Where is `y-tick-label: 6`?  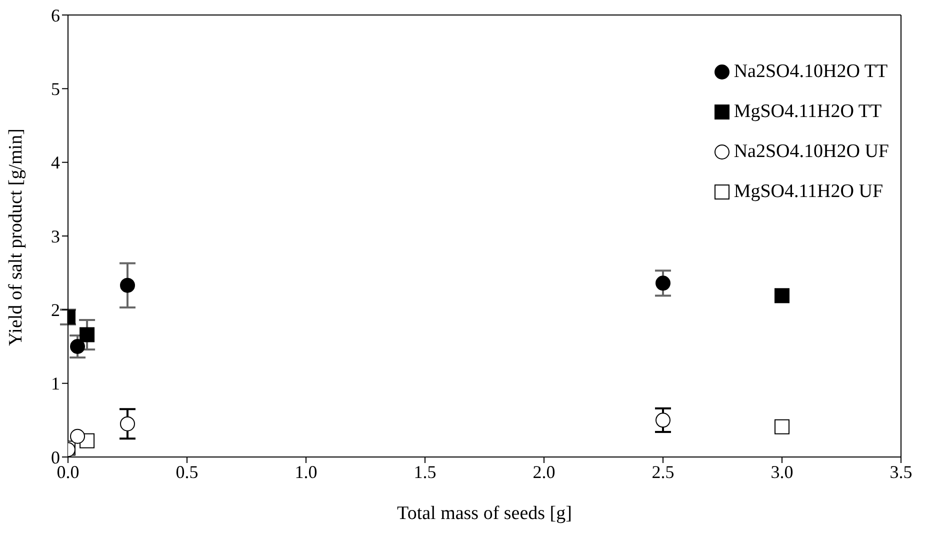 y-tick-label: 6 is located at coordinates (55, 15).